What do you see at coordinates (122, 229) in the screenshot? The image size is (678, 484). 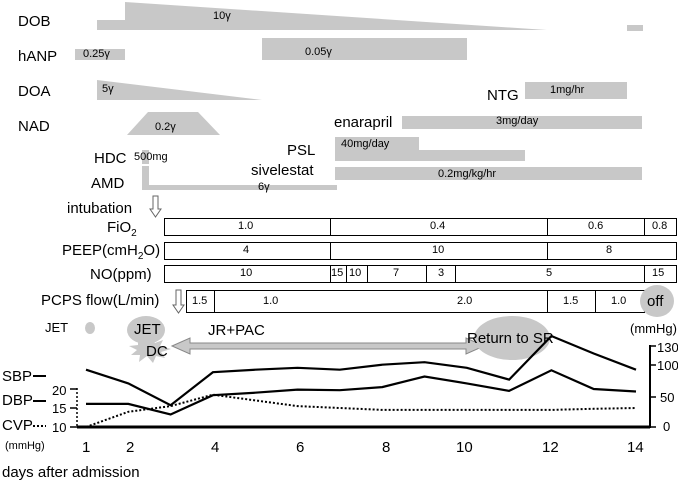 I see `fio2-label: FiO2` at bounding box center [122, 229].